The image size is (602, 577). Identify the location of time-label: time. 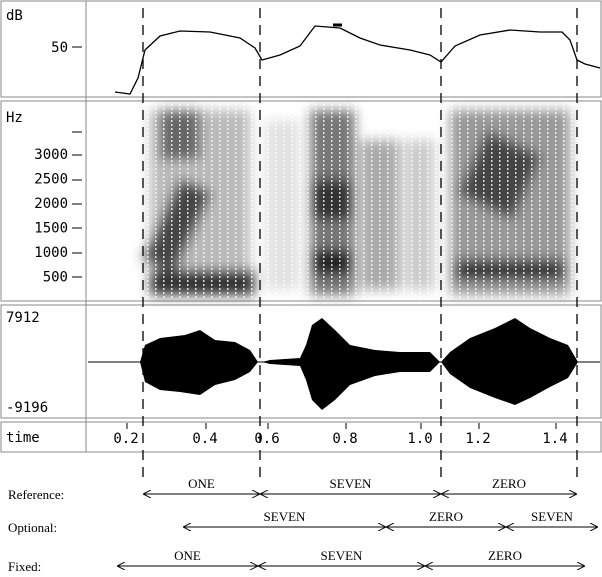
(23, 438).